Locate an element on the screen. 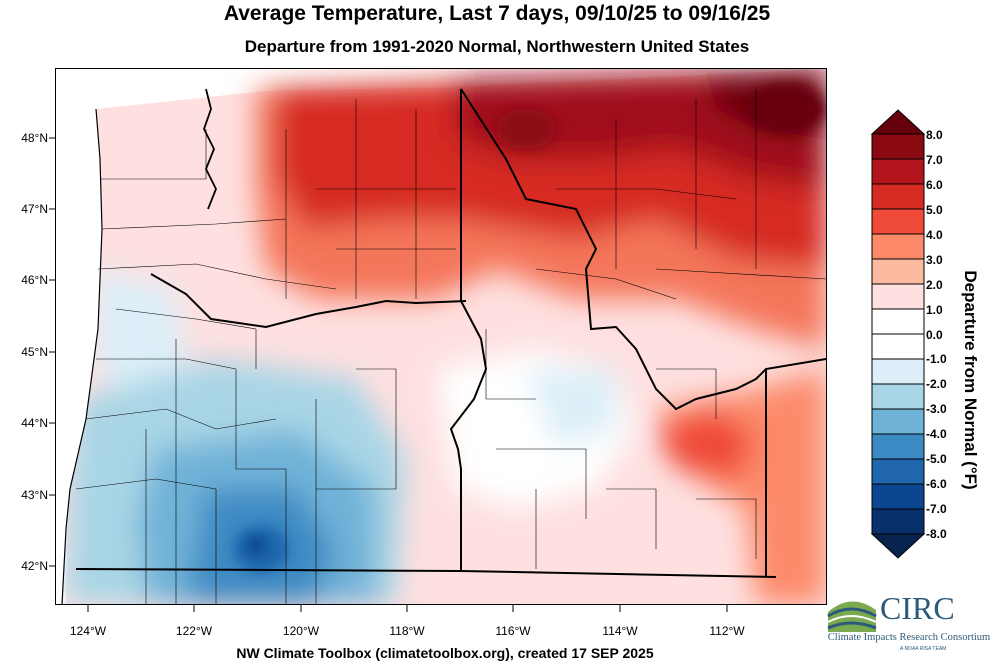 This screenshot has width=994, height=666. lon-label-116: 116°W is located at coordinates (513, 631).